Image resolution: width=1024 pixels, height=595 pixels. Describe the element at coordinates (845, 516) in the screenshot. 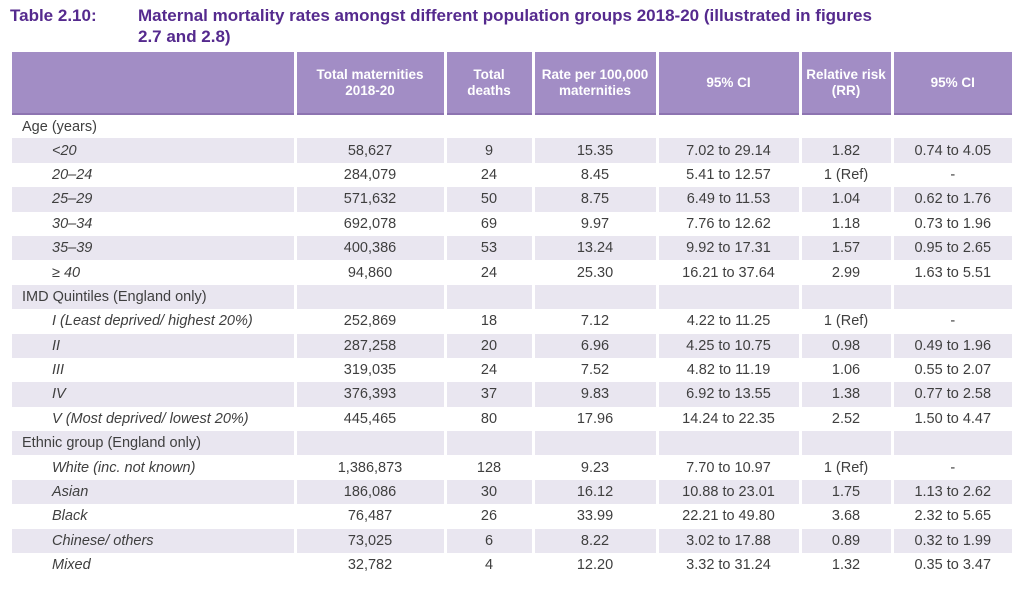

I see `cell-4: 3.68` at that location.